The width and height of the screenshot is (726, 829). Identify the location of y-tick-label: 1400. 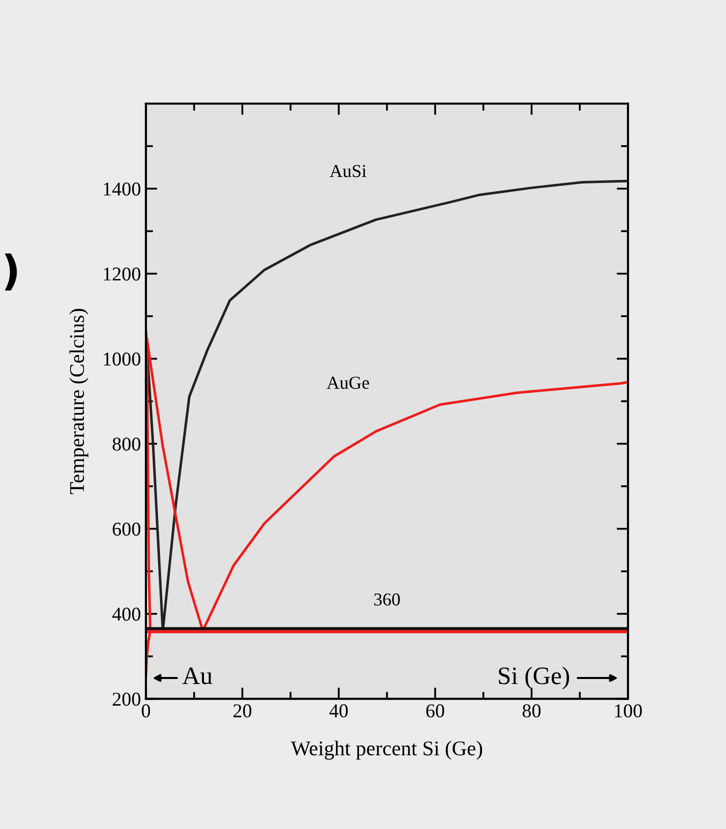
(122, 189).